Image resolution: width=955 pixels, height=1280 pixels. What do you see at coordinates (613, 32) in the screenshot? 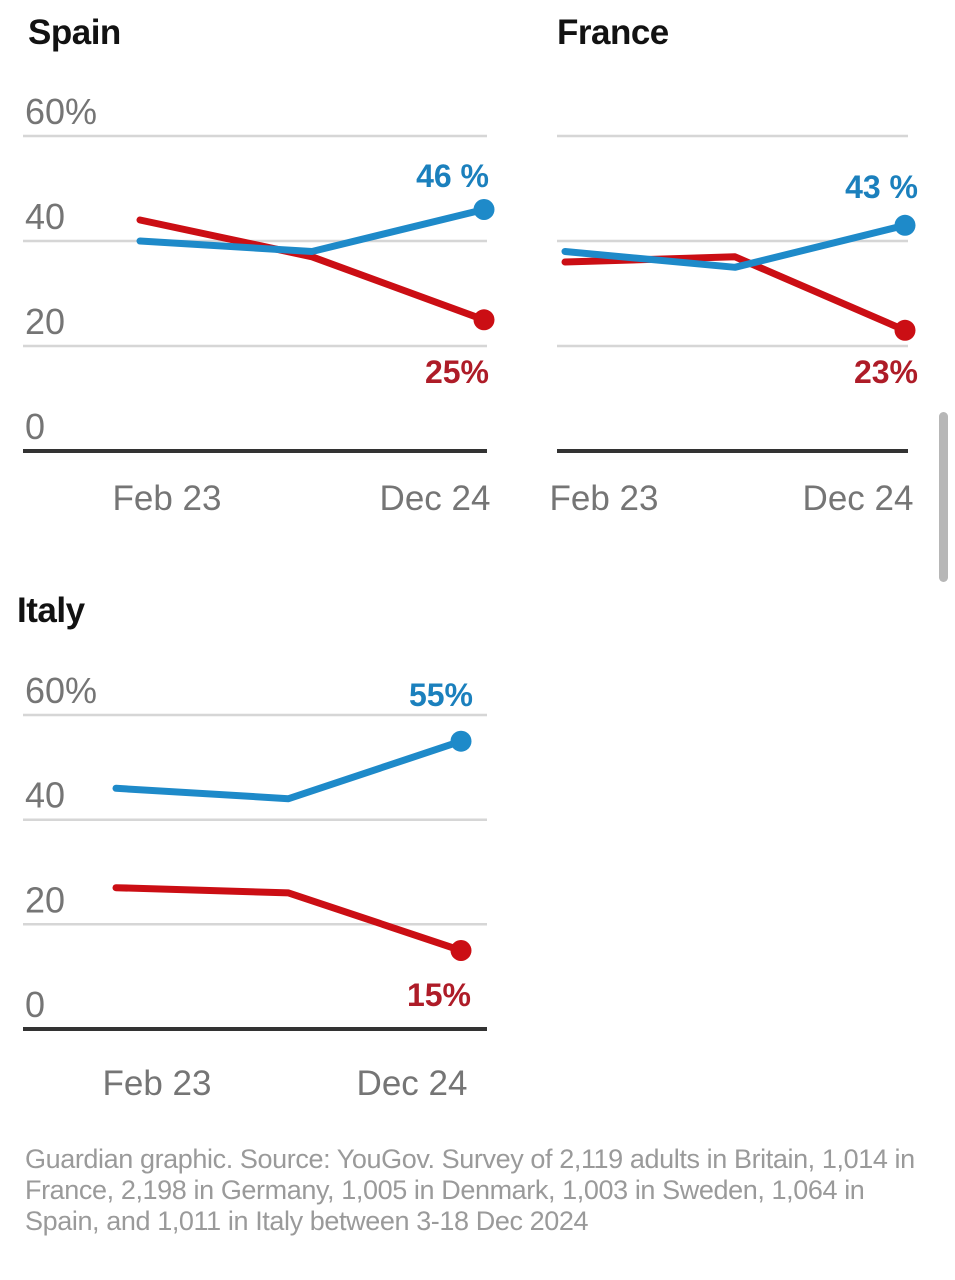
I see `chart-title-france: France` at bounding box center [613, 32].